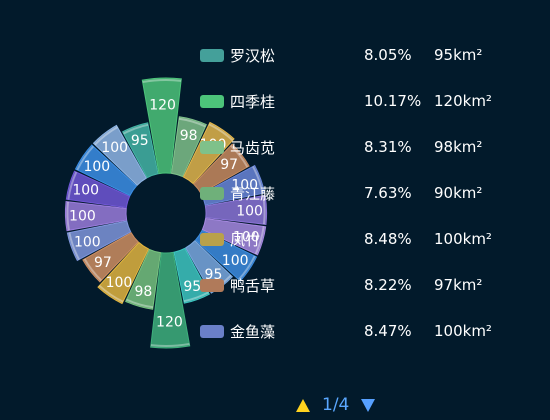  I want to click on legend-item-2: 四季桂 10.17% 120km², so click(365, 101).